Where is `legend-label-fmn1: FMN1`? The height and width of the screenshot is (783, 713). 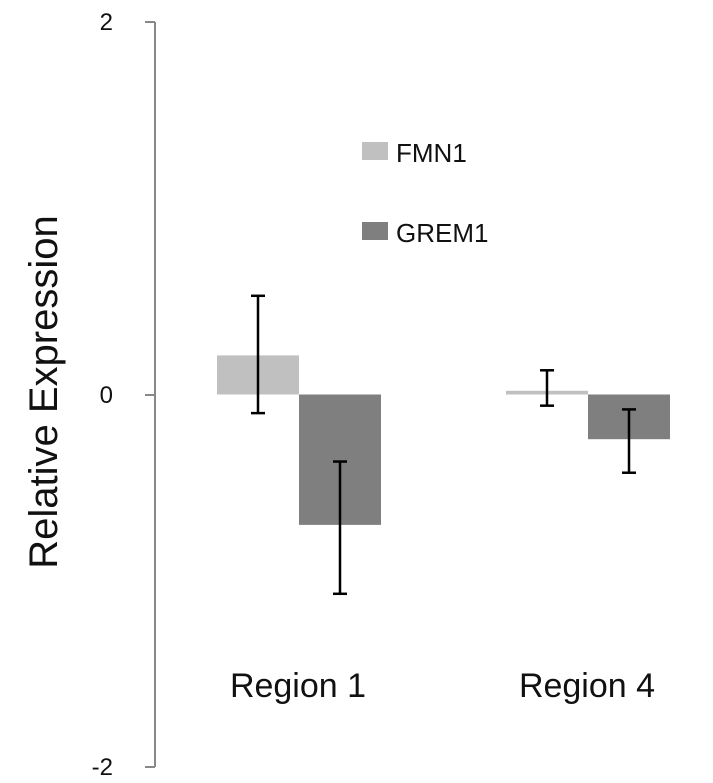 legend-label-fmn1: FMN1 is located at coordinates (431, 153).